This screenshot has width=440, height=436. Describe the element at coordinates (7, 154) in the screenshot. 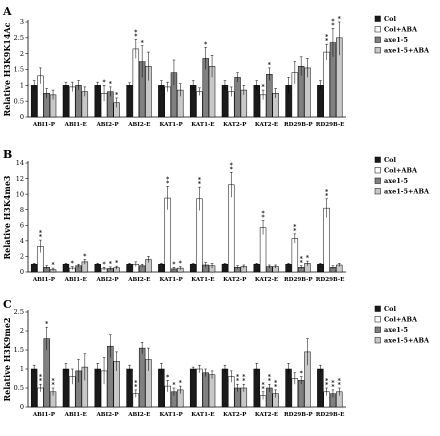

I see `panel-letter: B` at that location.